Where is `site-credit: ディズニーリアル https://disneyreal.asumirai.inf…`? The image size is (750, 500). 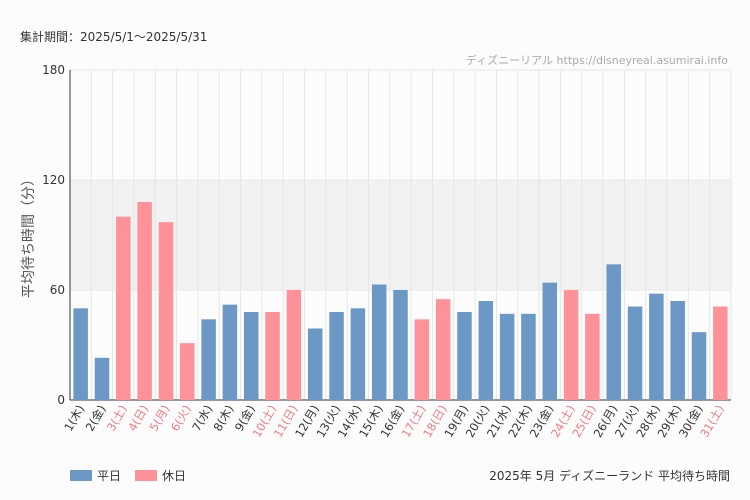
site-credit: ディズニーリアル https://disneyreal.asumirai.inf… is located at coordinates (596, 60).